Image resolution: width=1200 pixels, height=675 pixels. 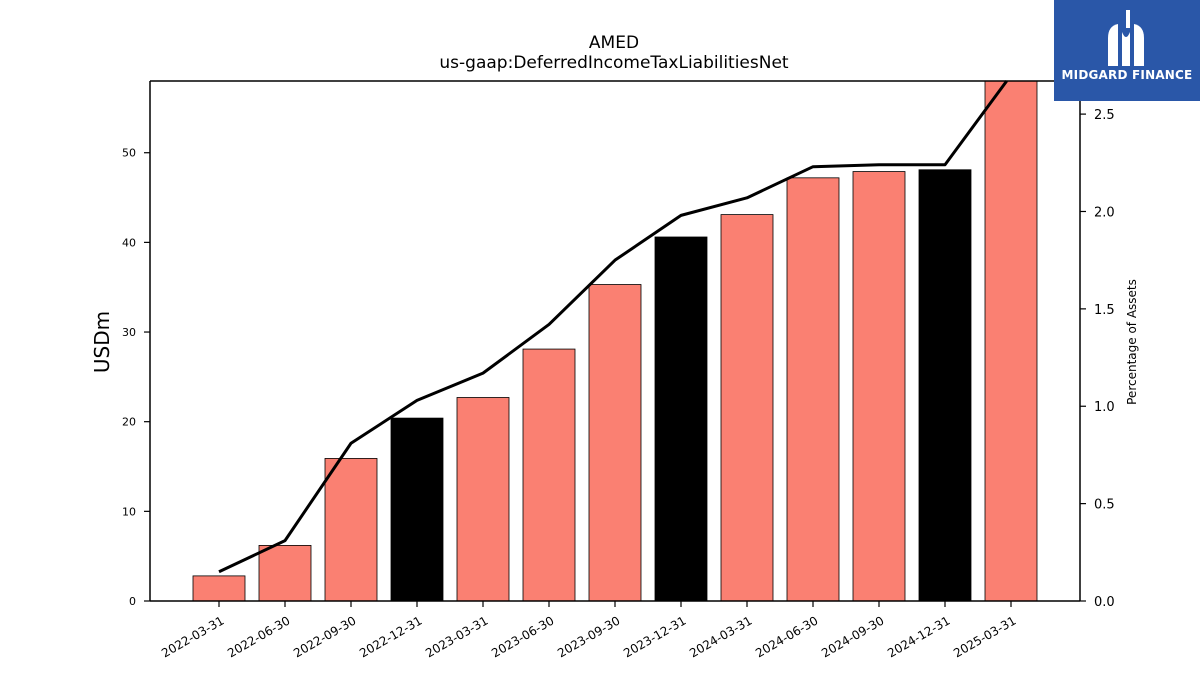 What do you see at coordinates (1104, 115) in the screenshot?
I see `y2-tick-label: 2.5` at bounding box center [1104, 115].